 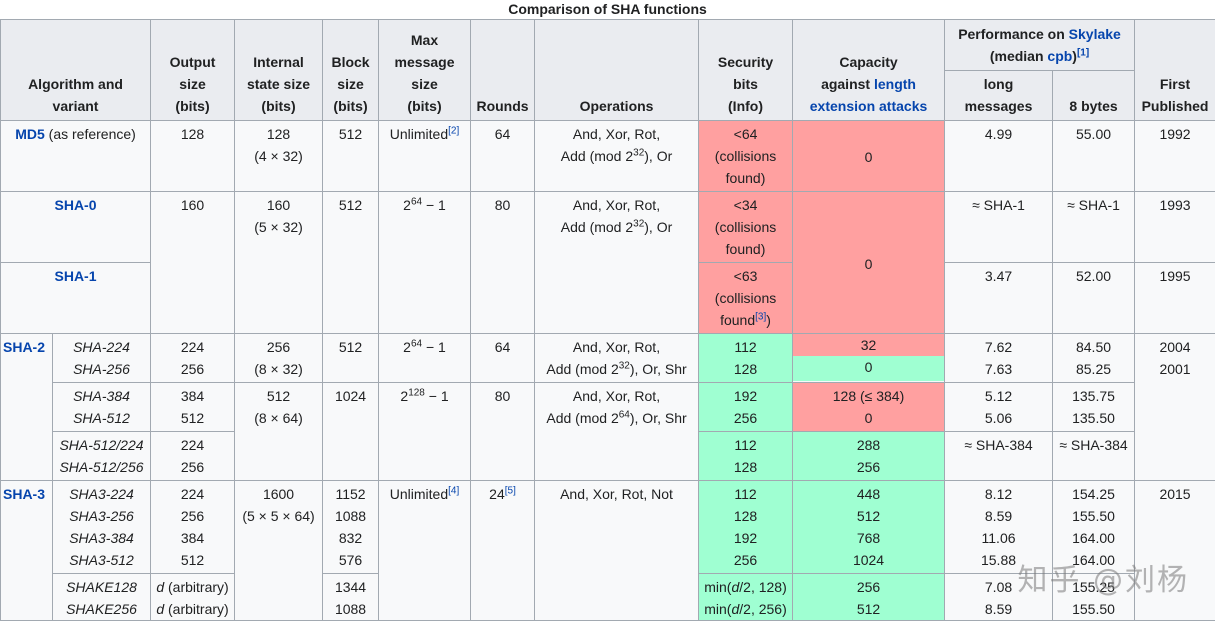 I want to click on security-note: (collisions, so click(x=745, y=227).